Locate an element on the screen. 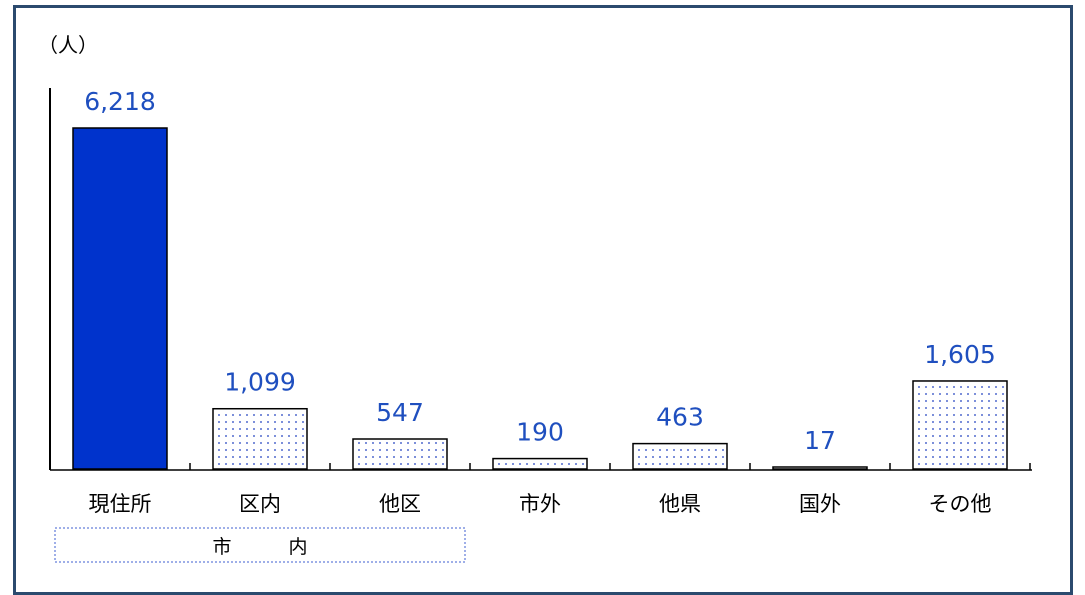 The width and height of the screenshot is (1085, 595). value-label: 547 is located at coordinates (400, 412).